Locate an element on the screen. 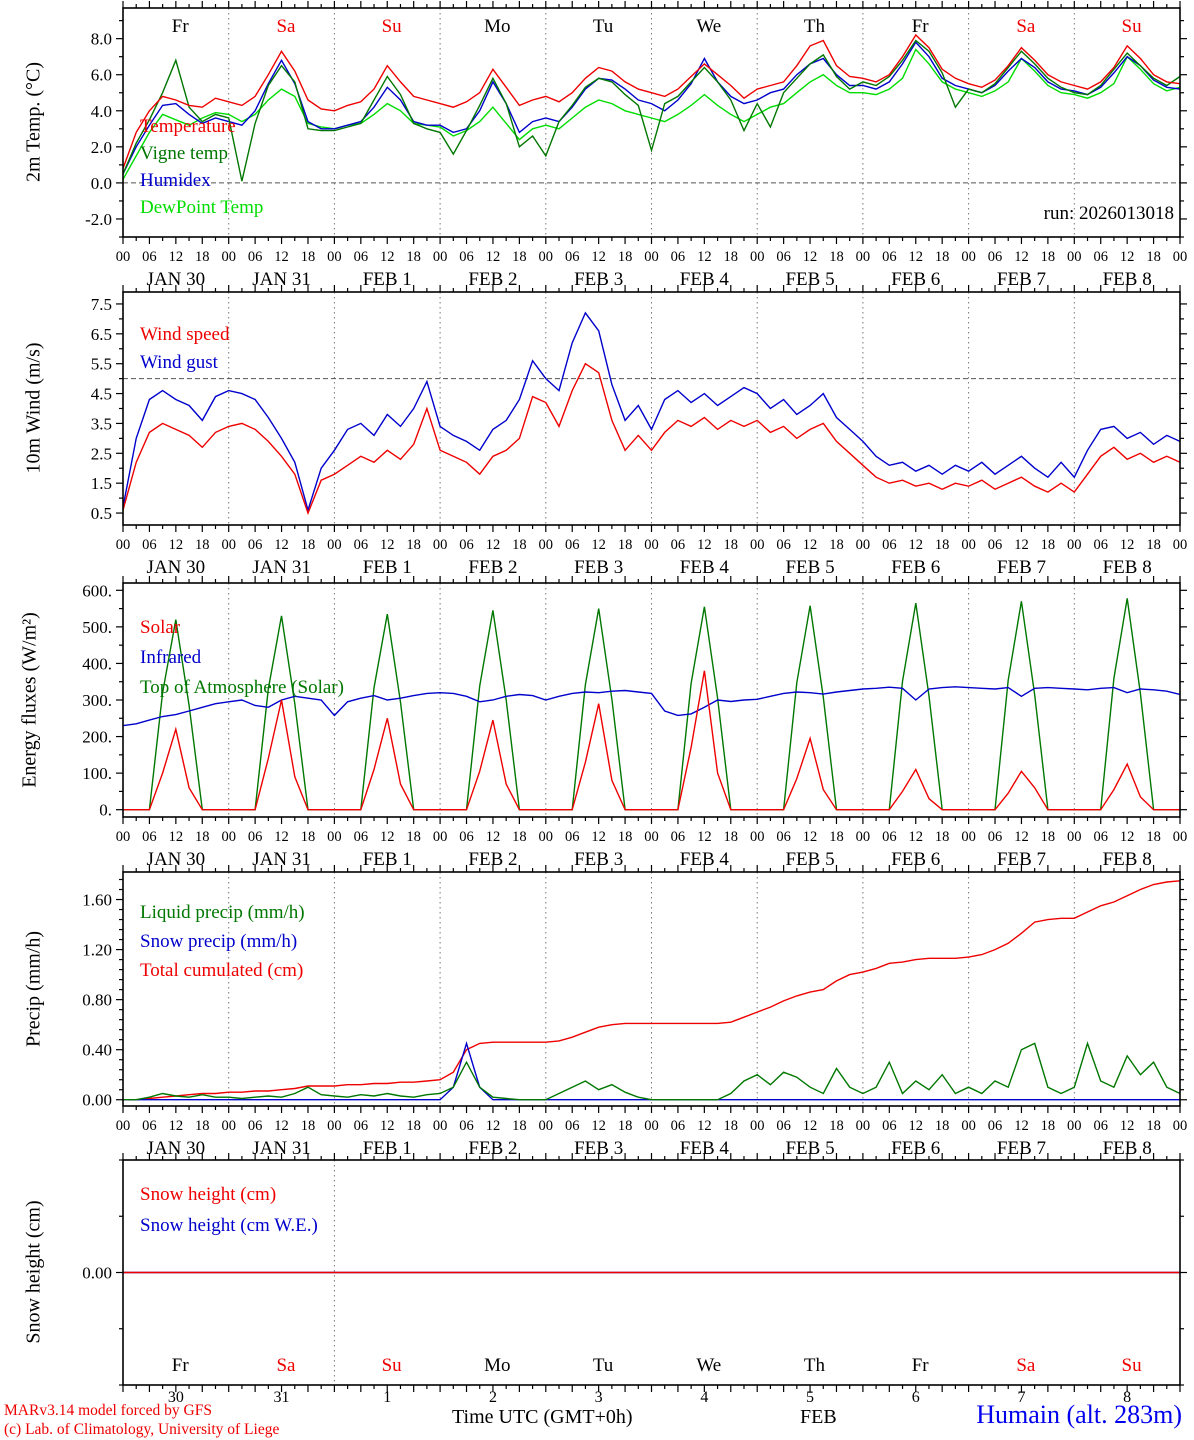  series-wind-speed is located at coordinates (651, 439).